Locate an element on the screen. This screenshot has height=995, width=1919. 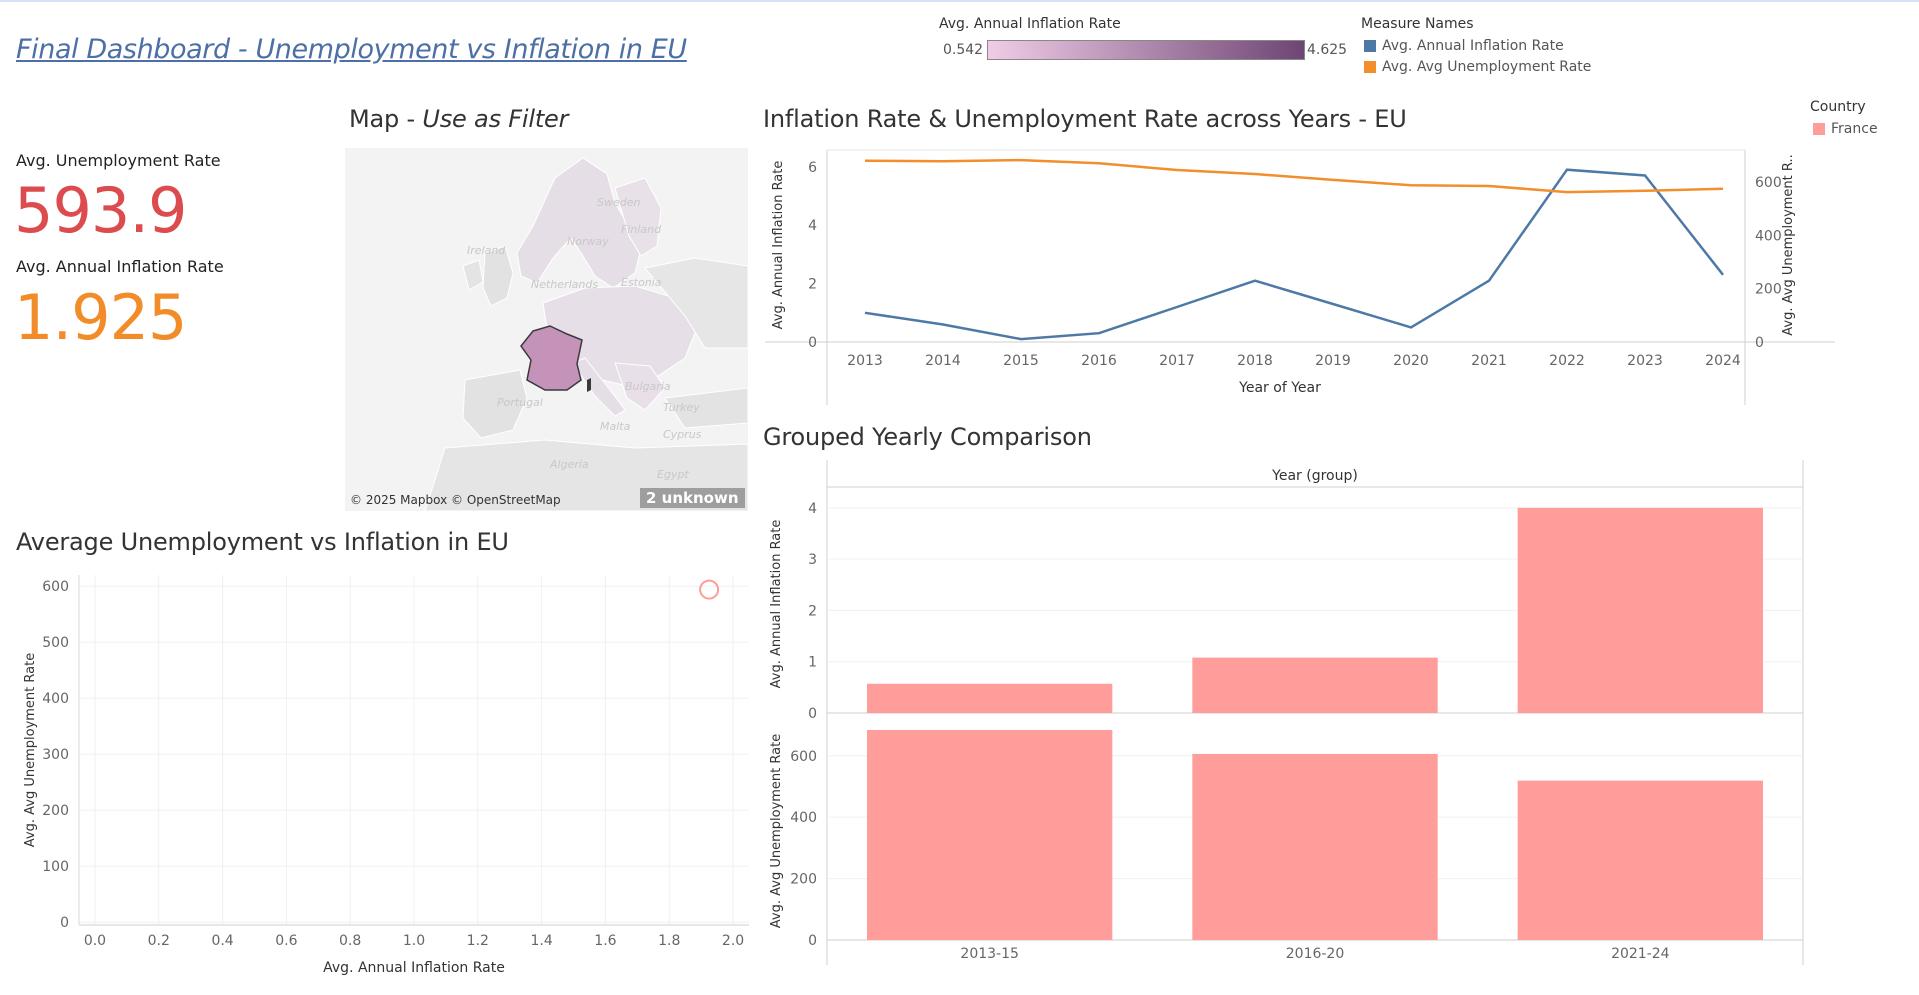
scatter-y-tick-label: 500 is located at coordinates (55, 643).